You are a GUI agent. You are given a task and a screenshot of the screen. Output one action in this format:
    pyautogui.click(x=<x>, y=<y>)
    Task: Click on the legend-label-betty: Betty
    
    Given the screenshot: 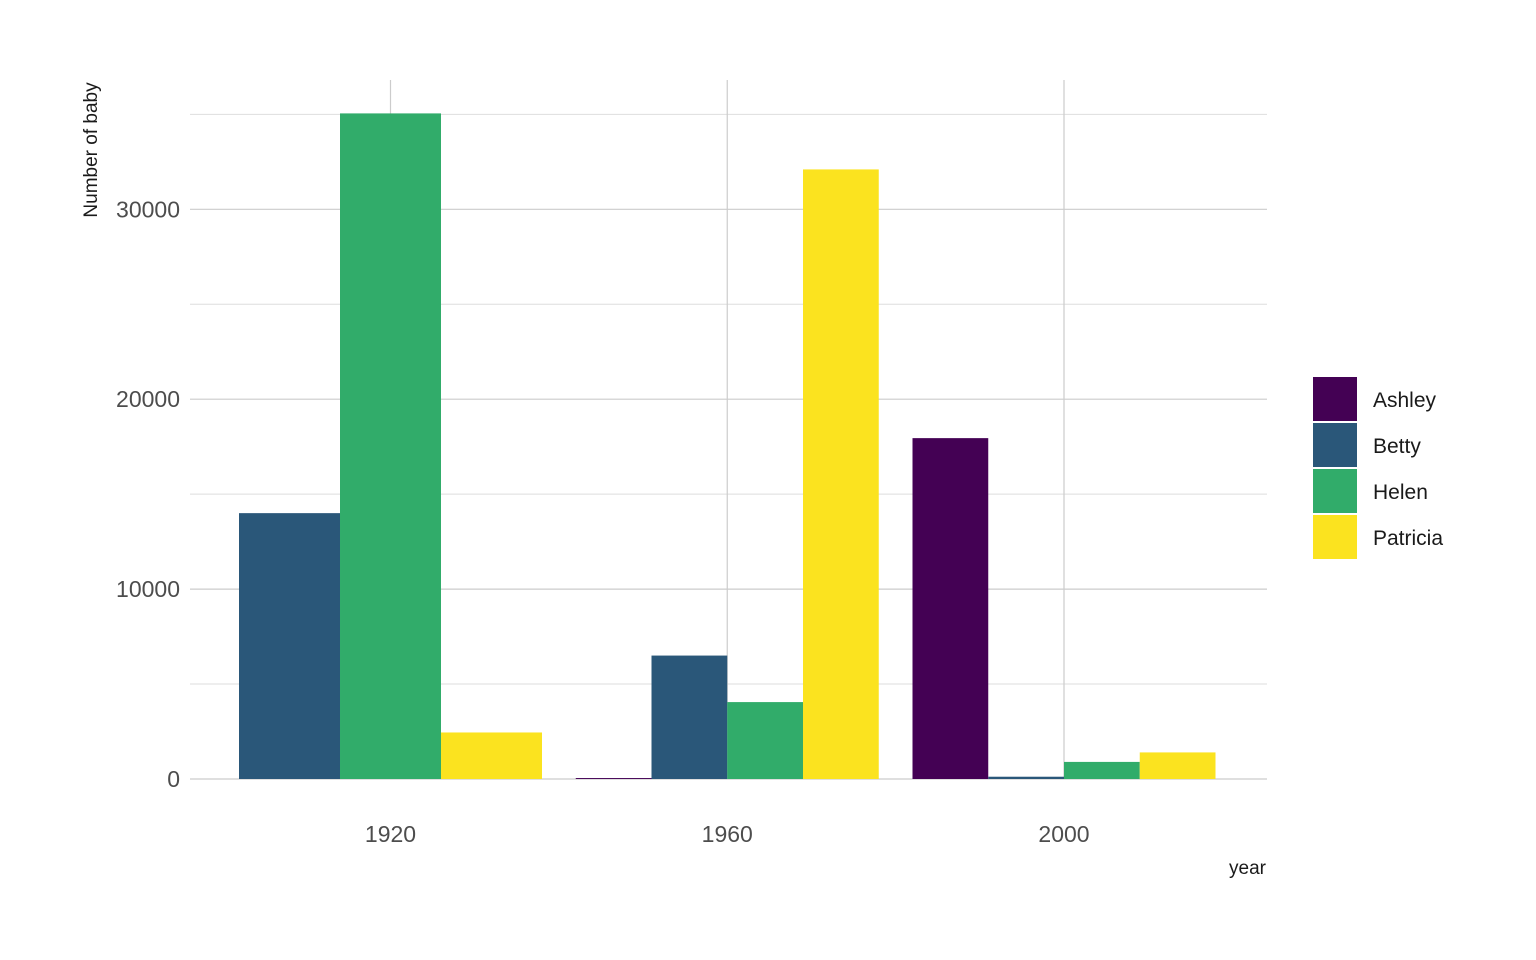 What is the action you would take?
    pyautogui.click(x=1397, y=446)
    